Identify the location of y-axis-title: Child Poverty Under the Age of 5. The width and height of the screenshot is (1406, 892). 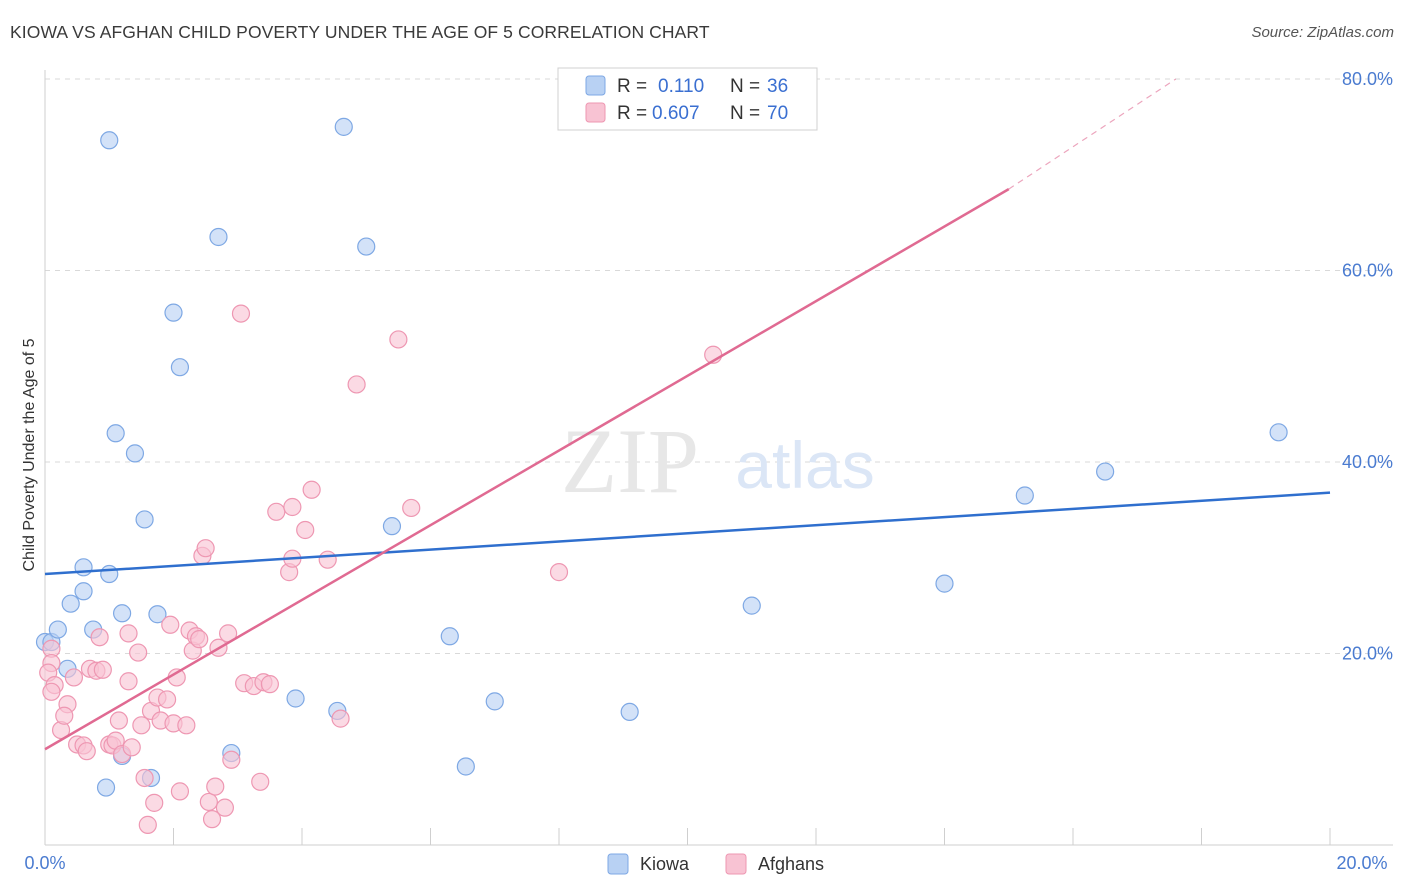
(29, 454).